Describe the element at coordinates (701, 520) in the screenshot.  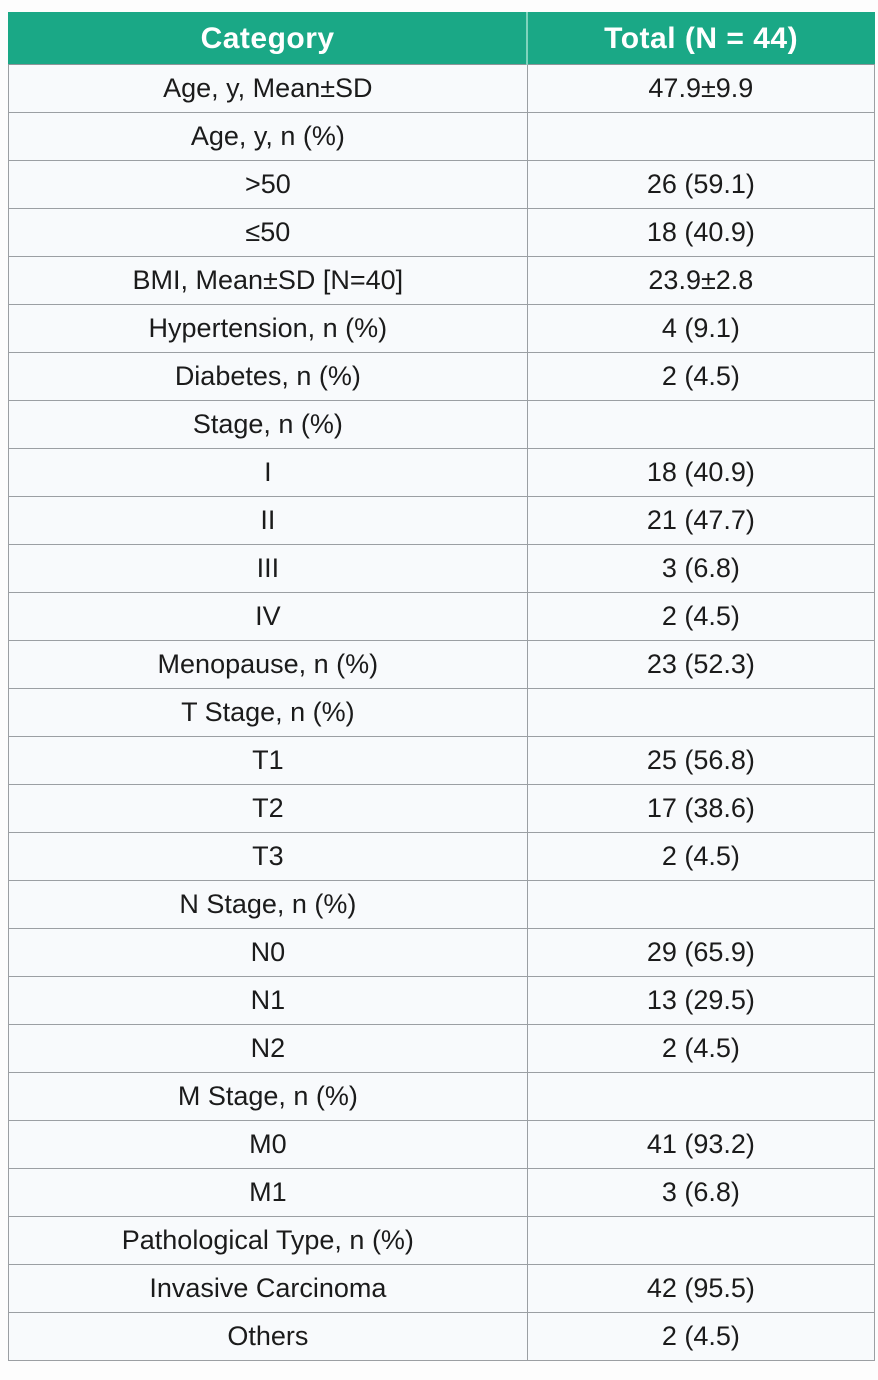
I see `value-cell: 21 (47.7)` at that location.